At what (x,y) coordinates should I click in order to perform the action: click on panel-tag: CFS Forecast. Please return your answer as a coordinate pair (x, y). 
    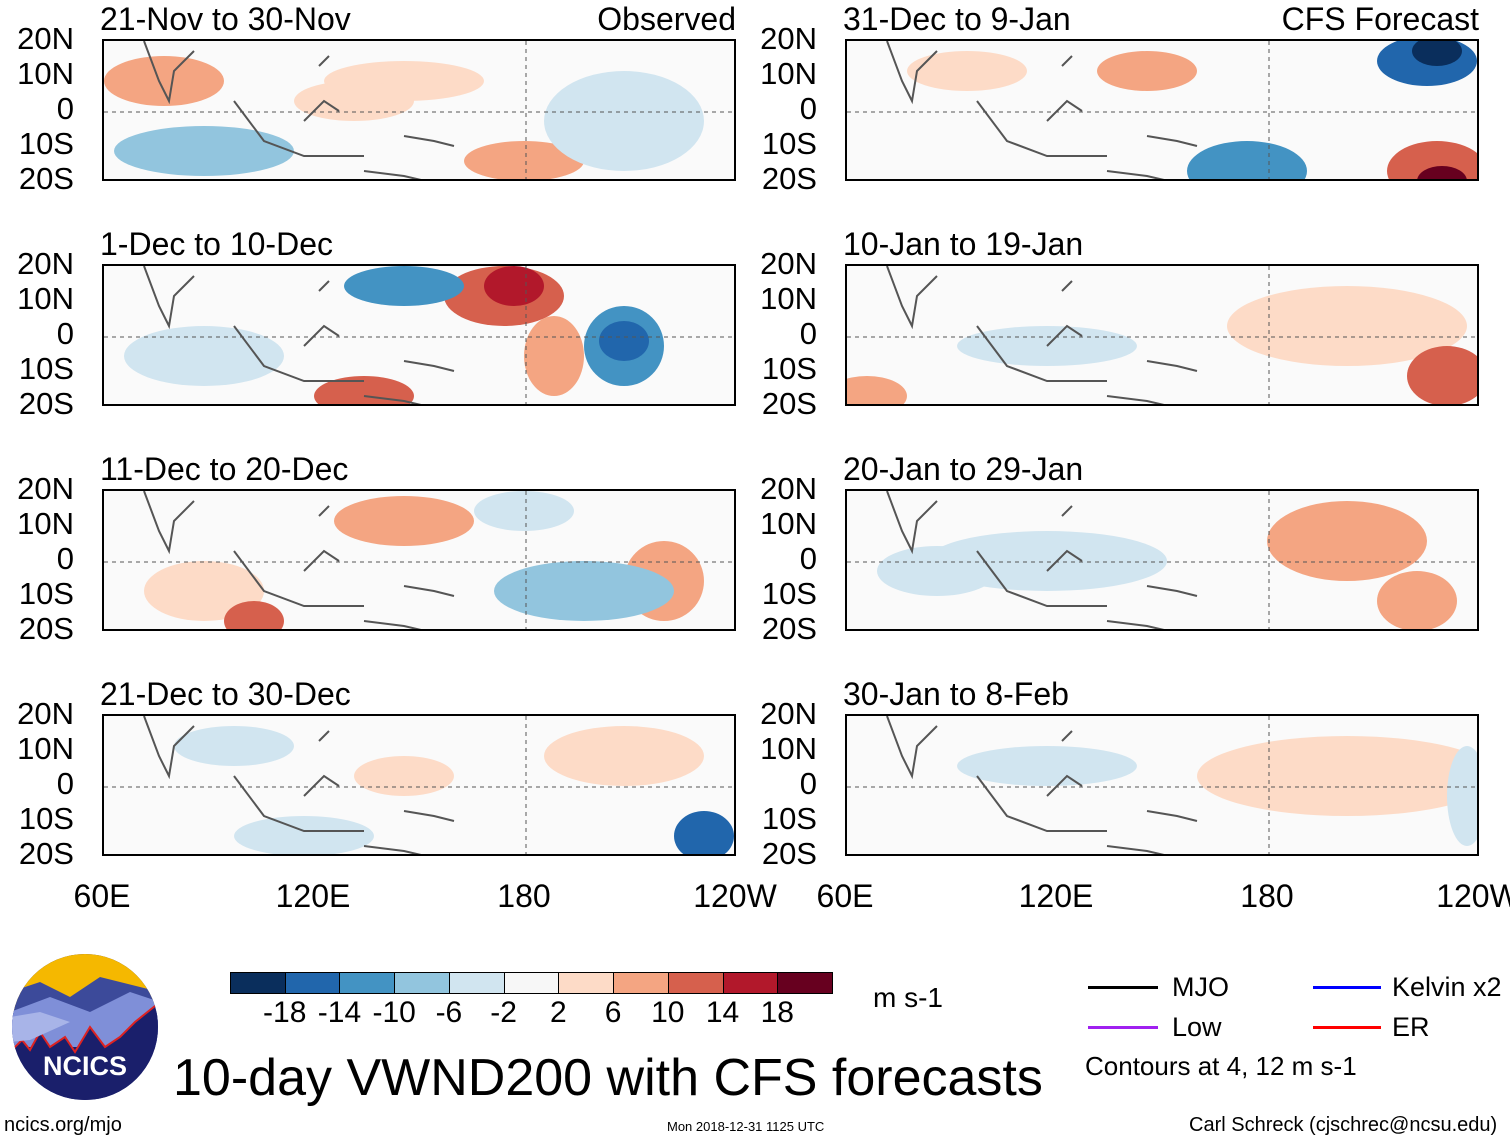
    Looking at the image, I should click on (1380, 19).